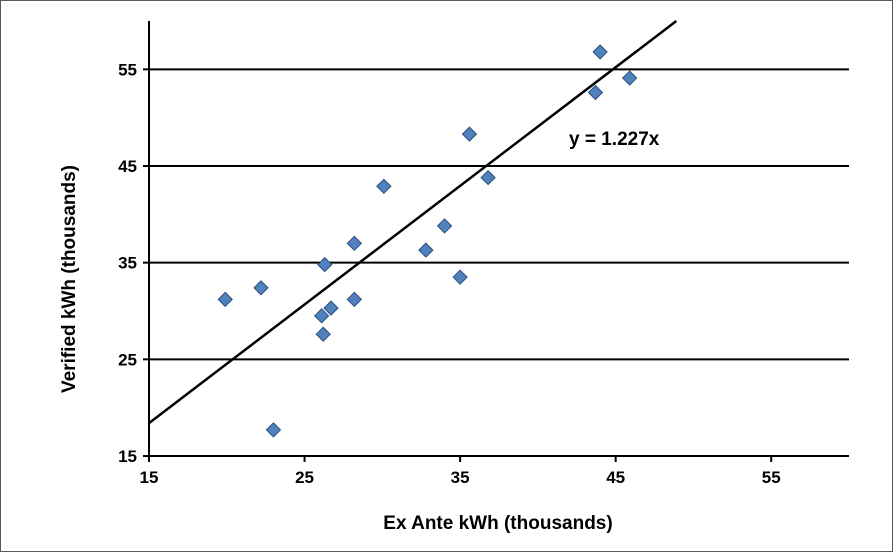 This screenshot has height=552, width=893. What do you see at coordinates (497, 523) in the screenshot?
I see `x-axis-title: Ex Ante kWh (thousands)` at bounding box center [497, 523].